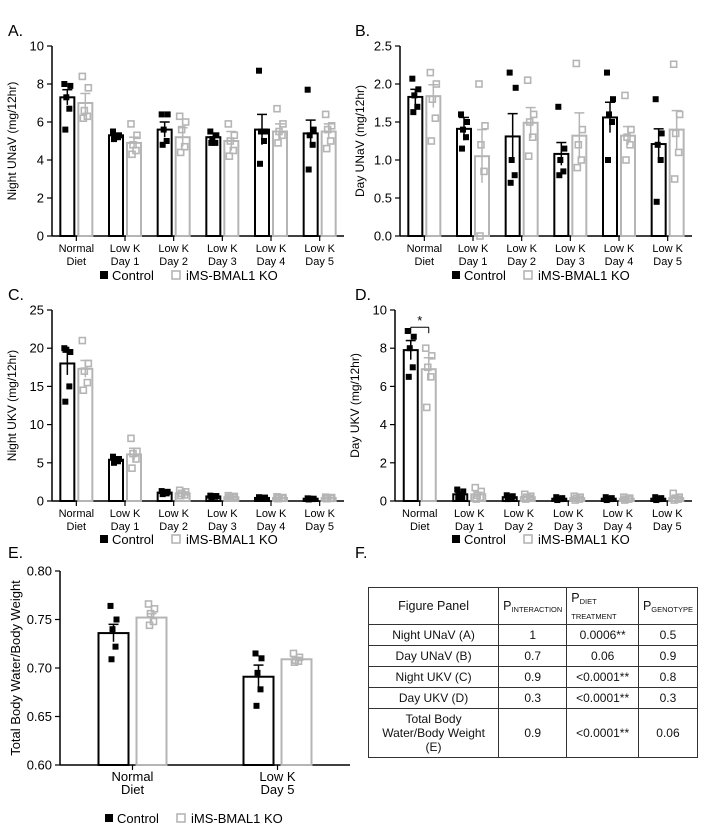 Image resolution: width=705 pixels, height=833 pixels. What do you see at coordinates (278, 789) in the screenshot?
I see `x-tick-label-e: Day 5` at bounding box center [278, 789].